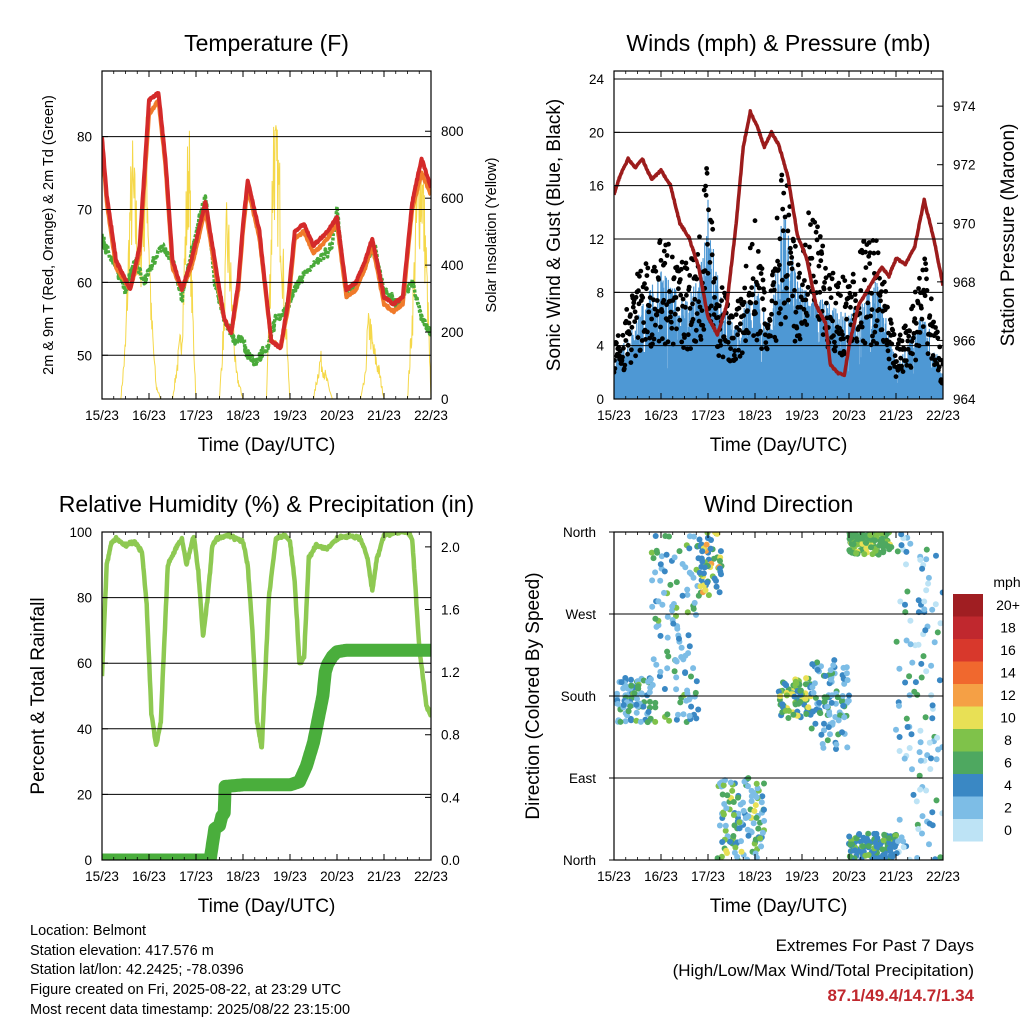 This screenshot has height=1024, width=1024. Describe the element at coordinates (1008, 718) in the screenshot. I see `legend-label: 10` at that location.